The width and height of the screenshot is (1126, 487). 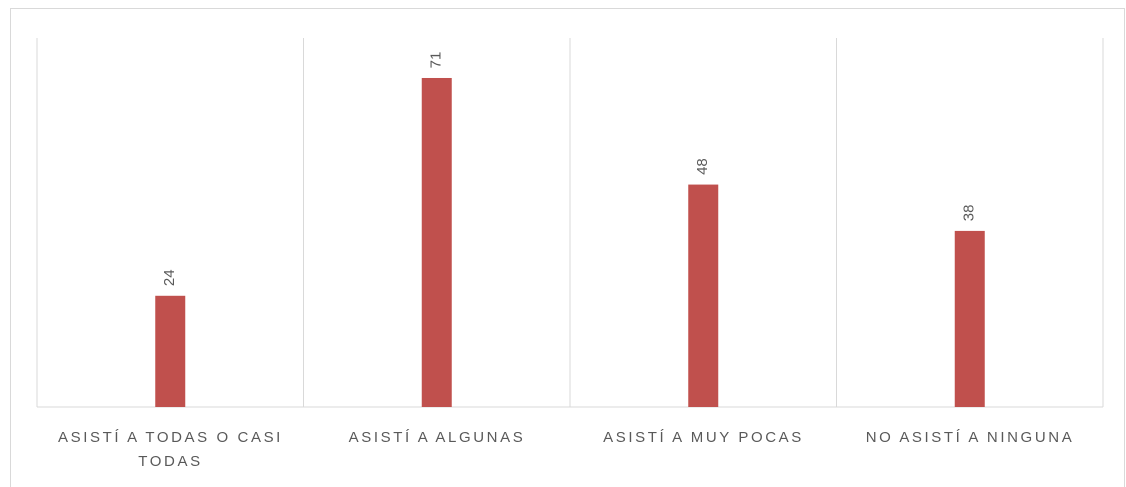 What do you see at coordinates (436, 60) in the screenshot?
I see `data-label: 71` at bounding box center [436, 60].